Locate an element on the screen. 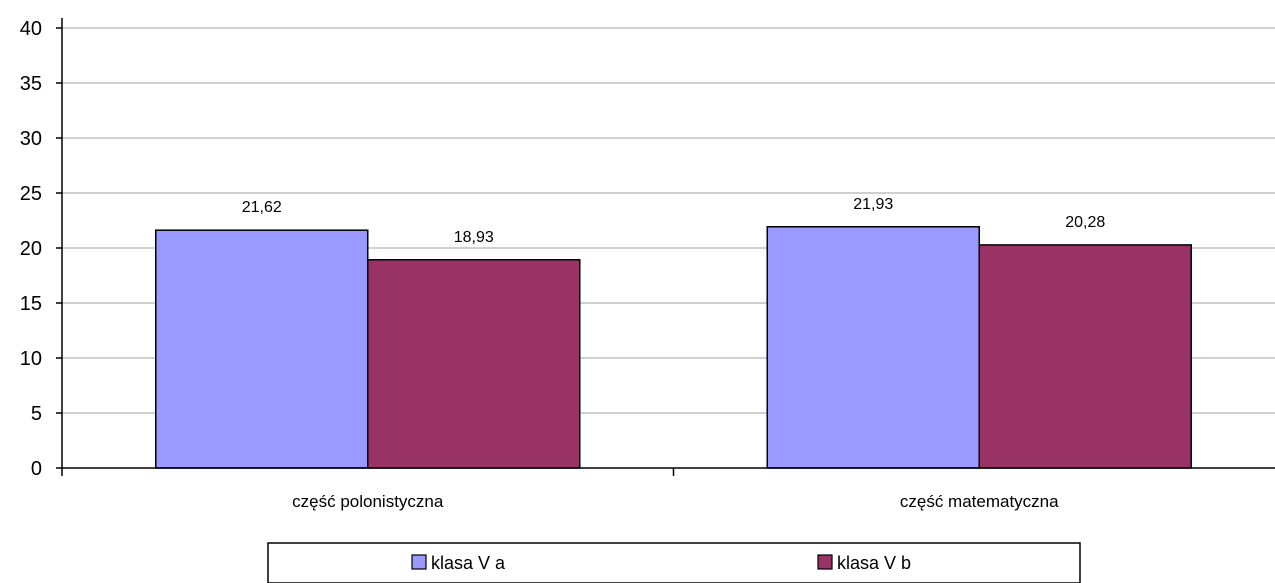  y-tick-label: 10 is located at coordinates (31, 359).